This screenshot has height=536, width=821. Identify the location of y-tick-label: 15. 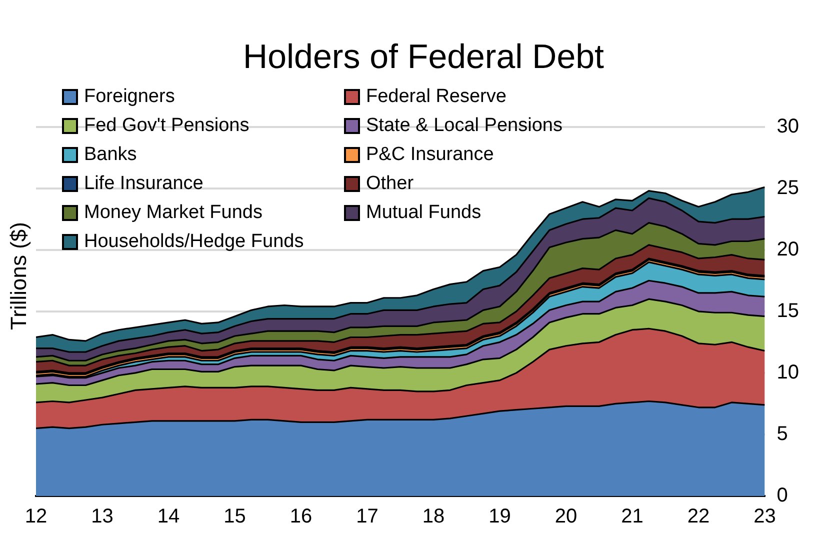
(788, 311).